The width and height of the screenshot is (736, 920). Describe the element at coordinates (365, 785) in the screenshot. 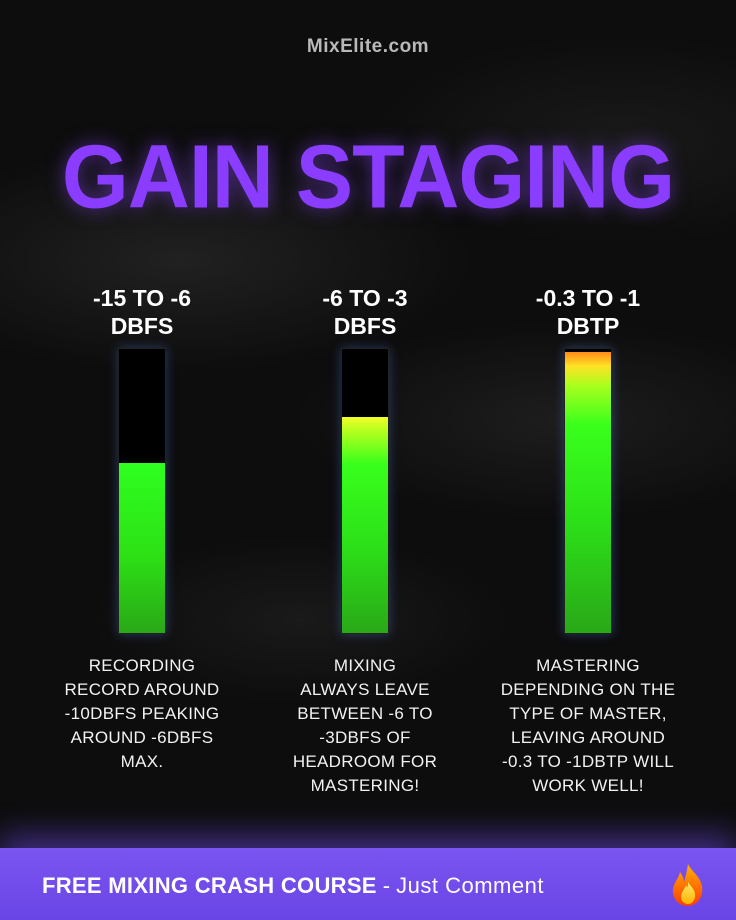

I see `description-line: MASTERING!` at that location.